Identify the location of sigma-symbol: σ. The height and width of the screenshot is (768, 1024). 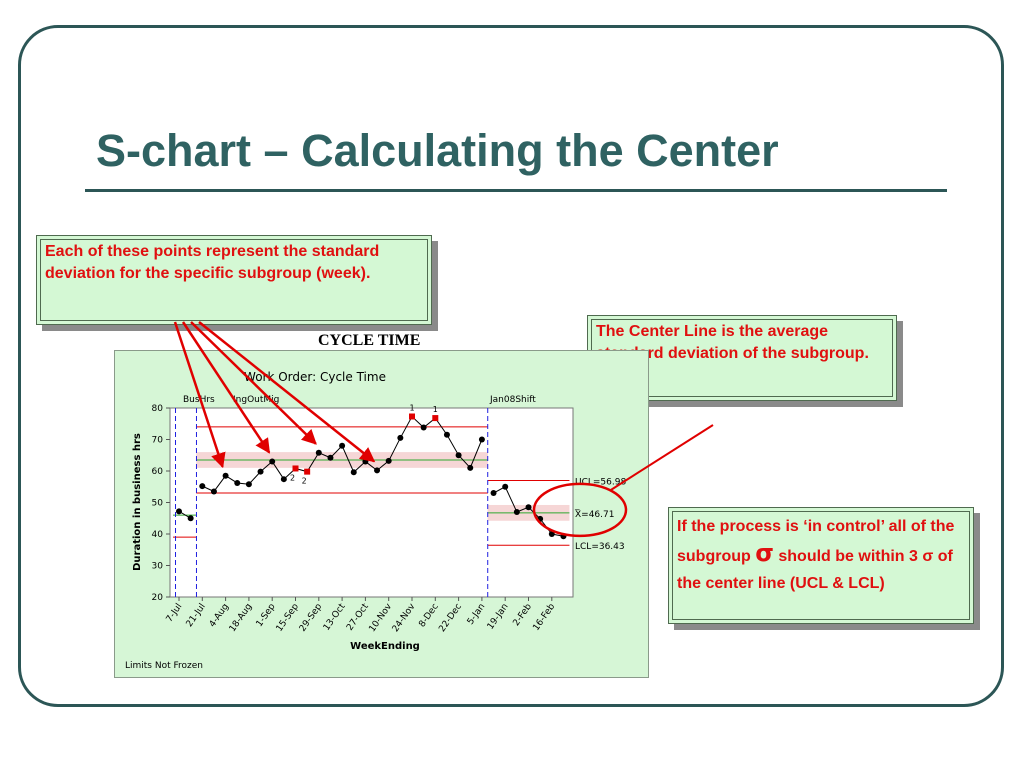
(764, 553).